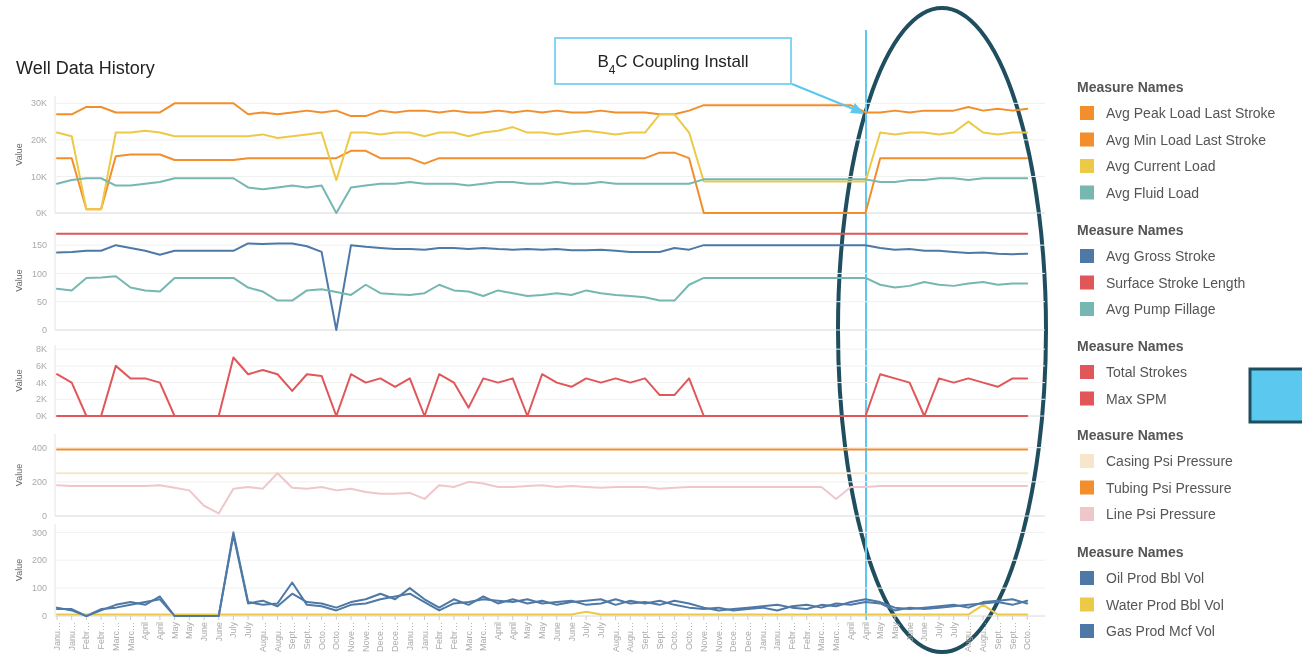 The image size is (1302, 662). I want to click on y-tick-label: 8K, so click(41, 349).